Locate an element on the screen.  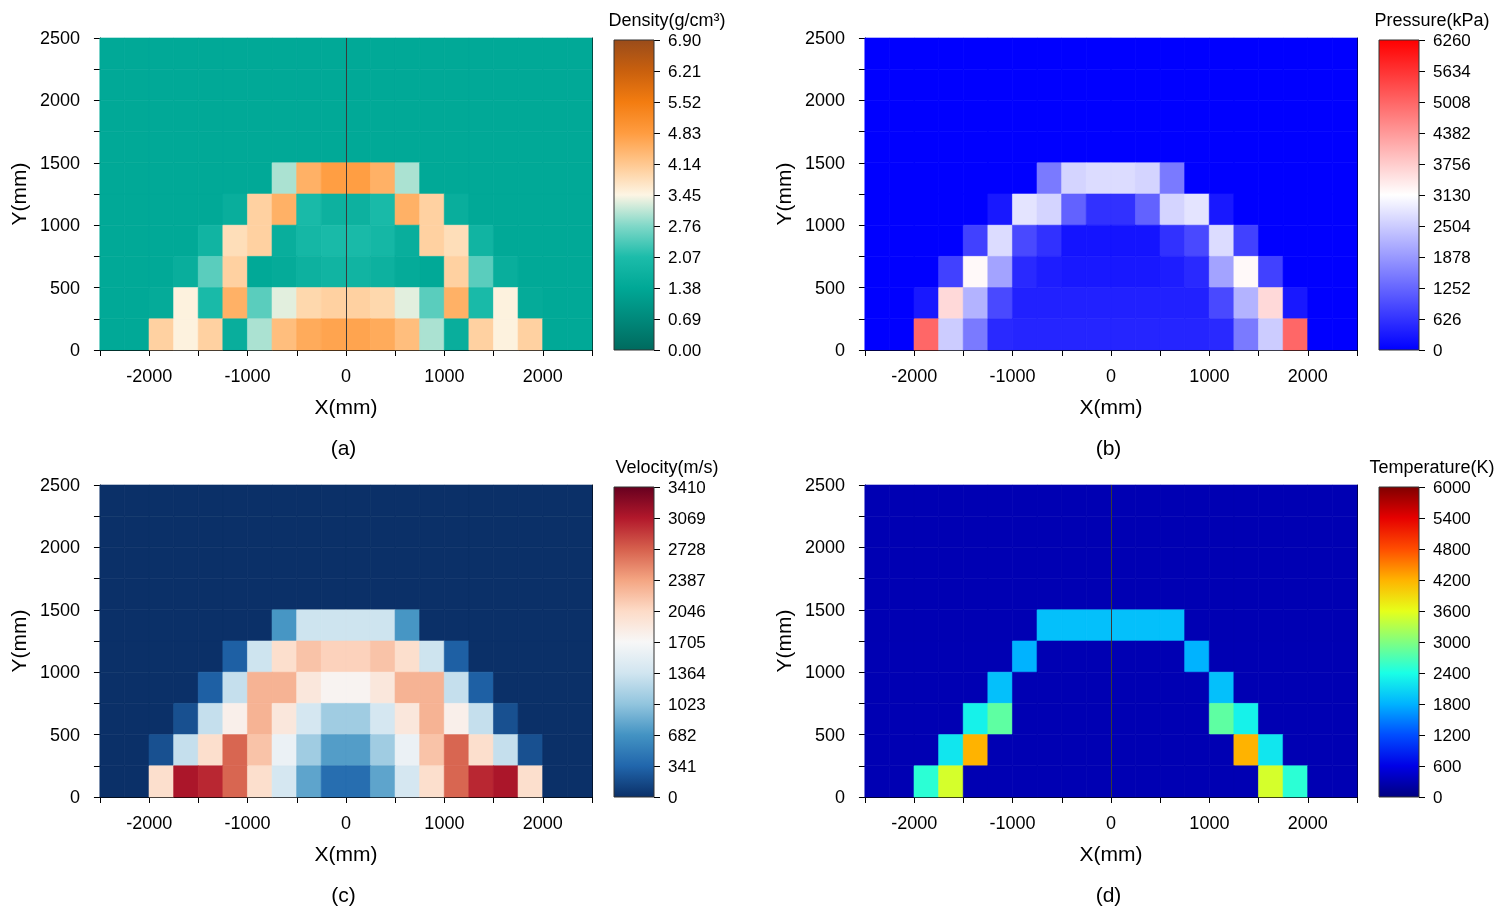
color-bar-label: 5008 is located at coordinates (1452, 102).